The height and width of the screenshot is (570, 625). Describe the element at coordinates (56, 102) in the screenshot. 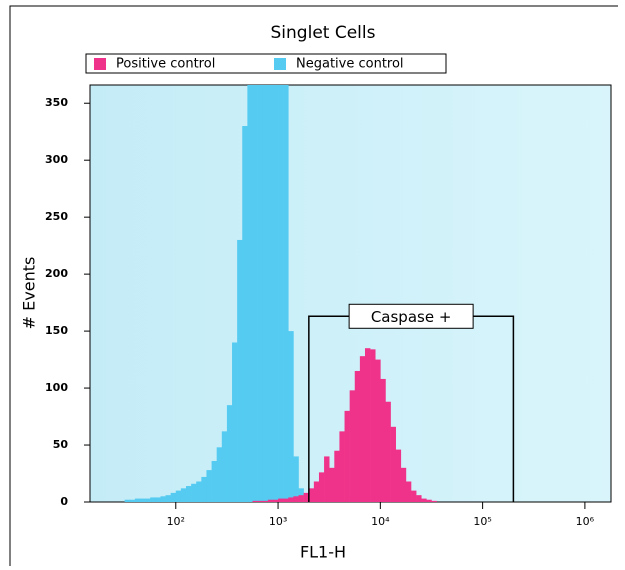

I see `y-tick-label: 350` at that location.